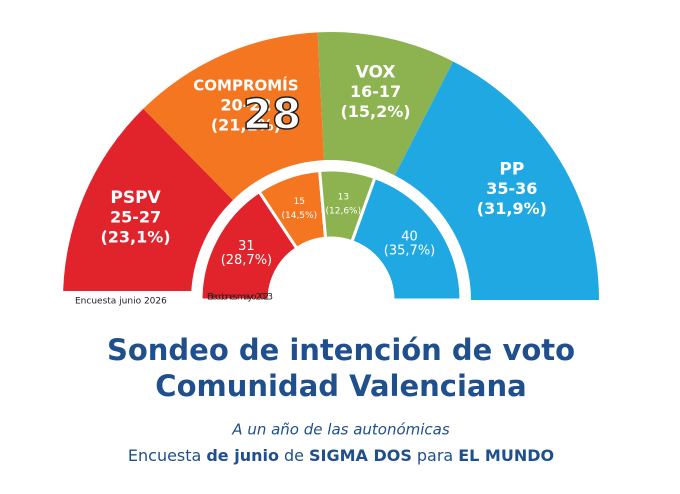 The width and height of the screenshot is (680, 494). What do you see at coordinates (340, 386) in the screenshot?
I see `title-line: Comunidad Valenciana` at bounding box center [340, 386].